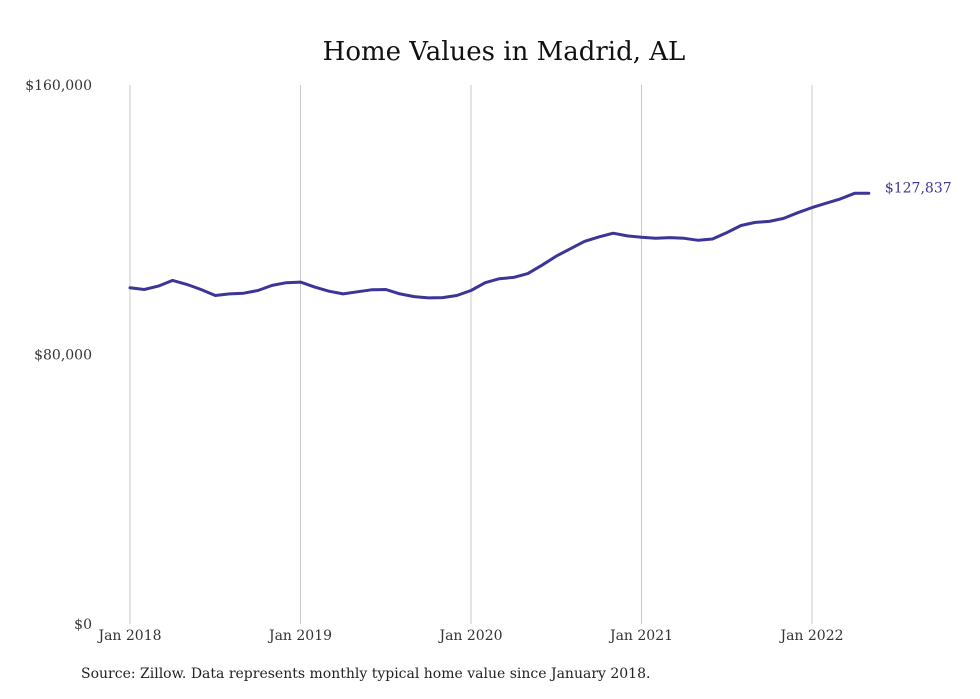  I want to click on x-axis-ticks: Jan 2018 Jan 2019 Jan 2020 Jan 2021 Jan 2022, so click(469, 636).